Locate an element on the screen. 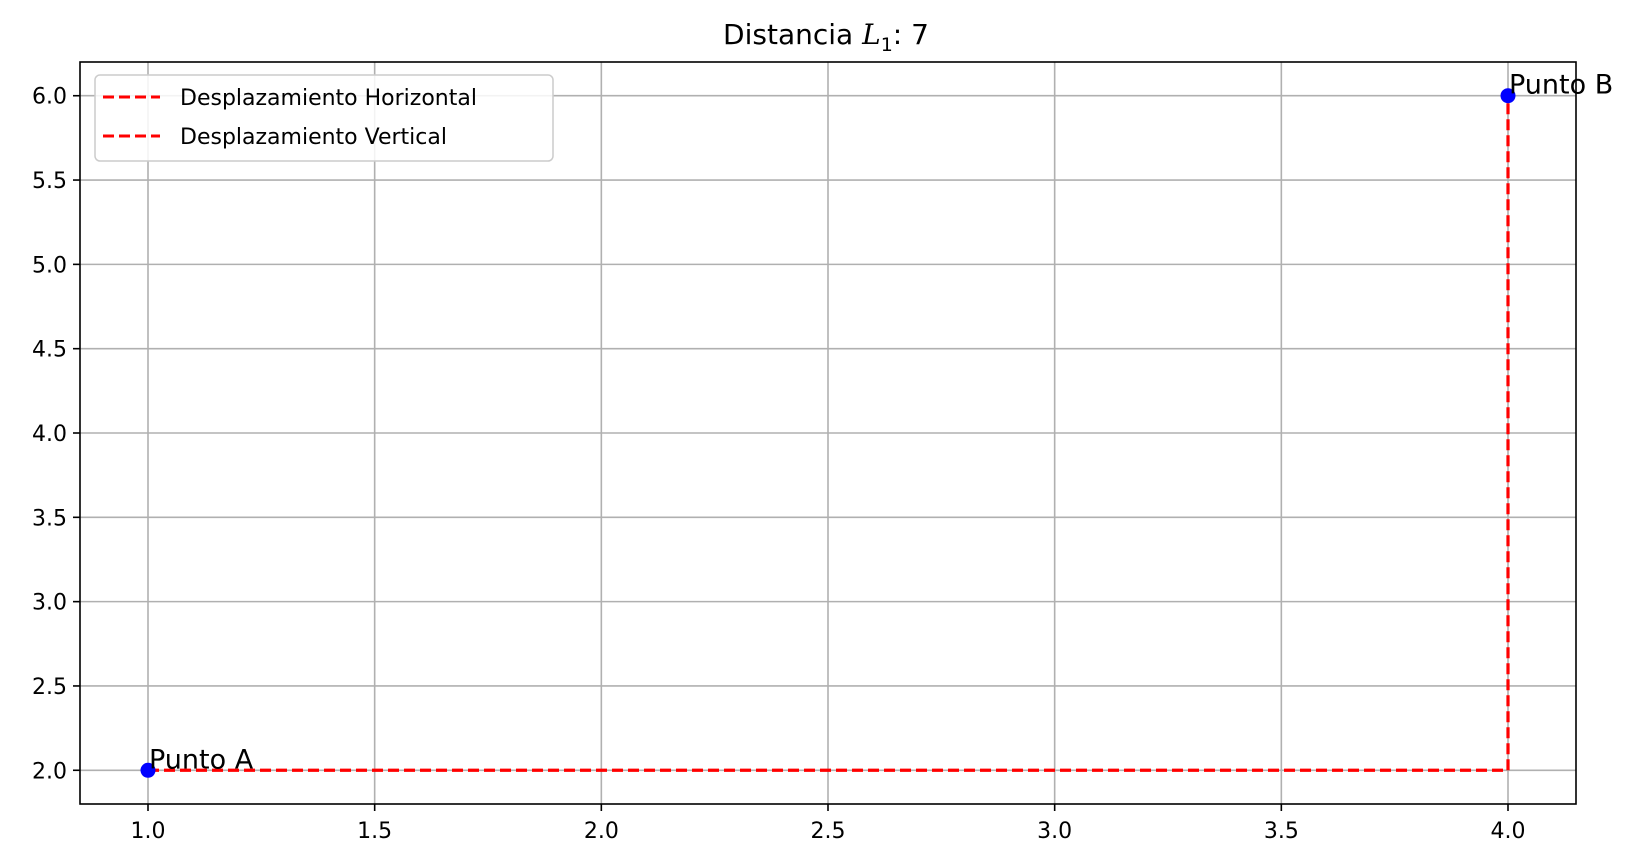  y-tick-label: 4.0 is located at coordinates (49, 434).